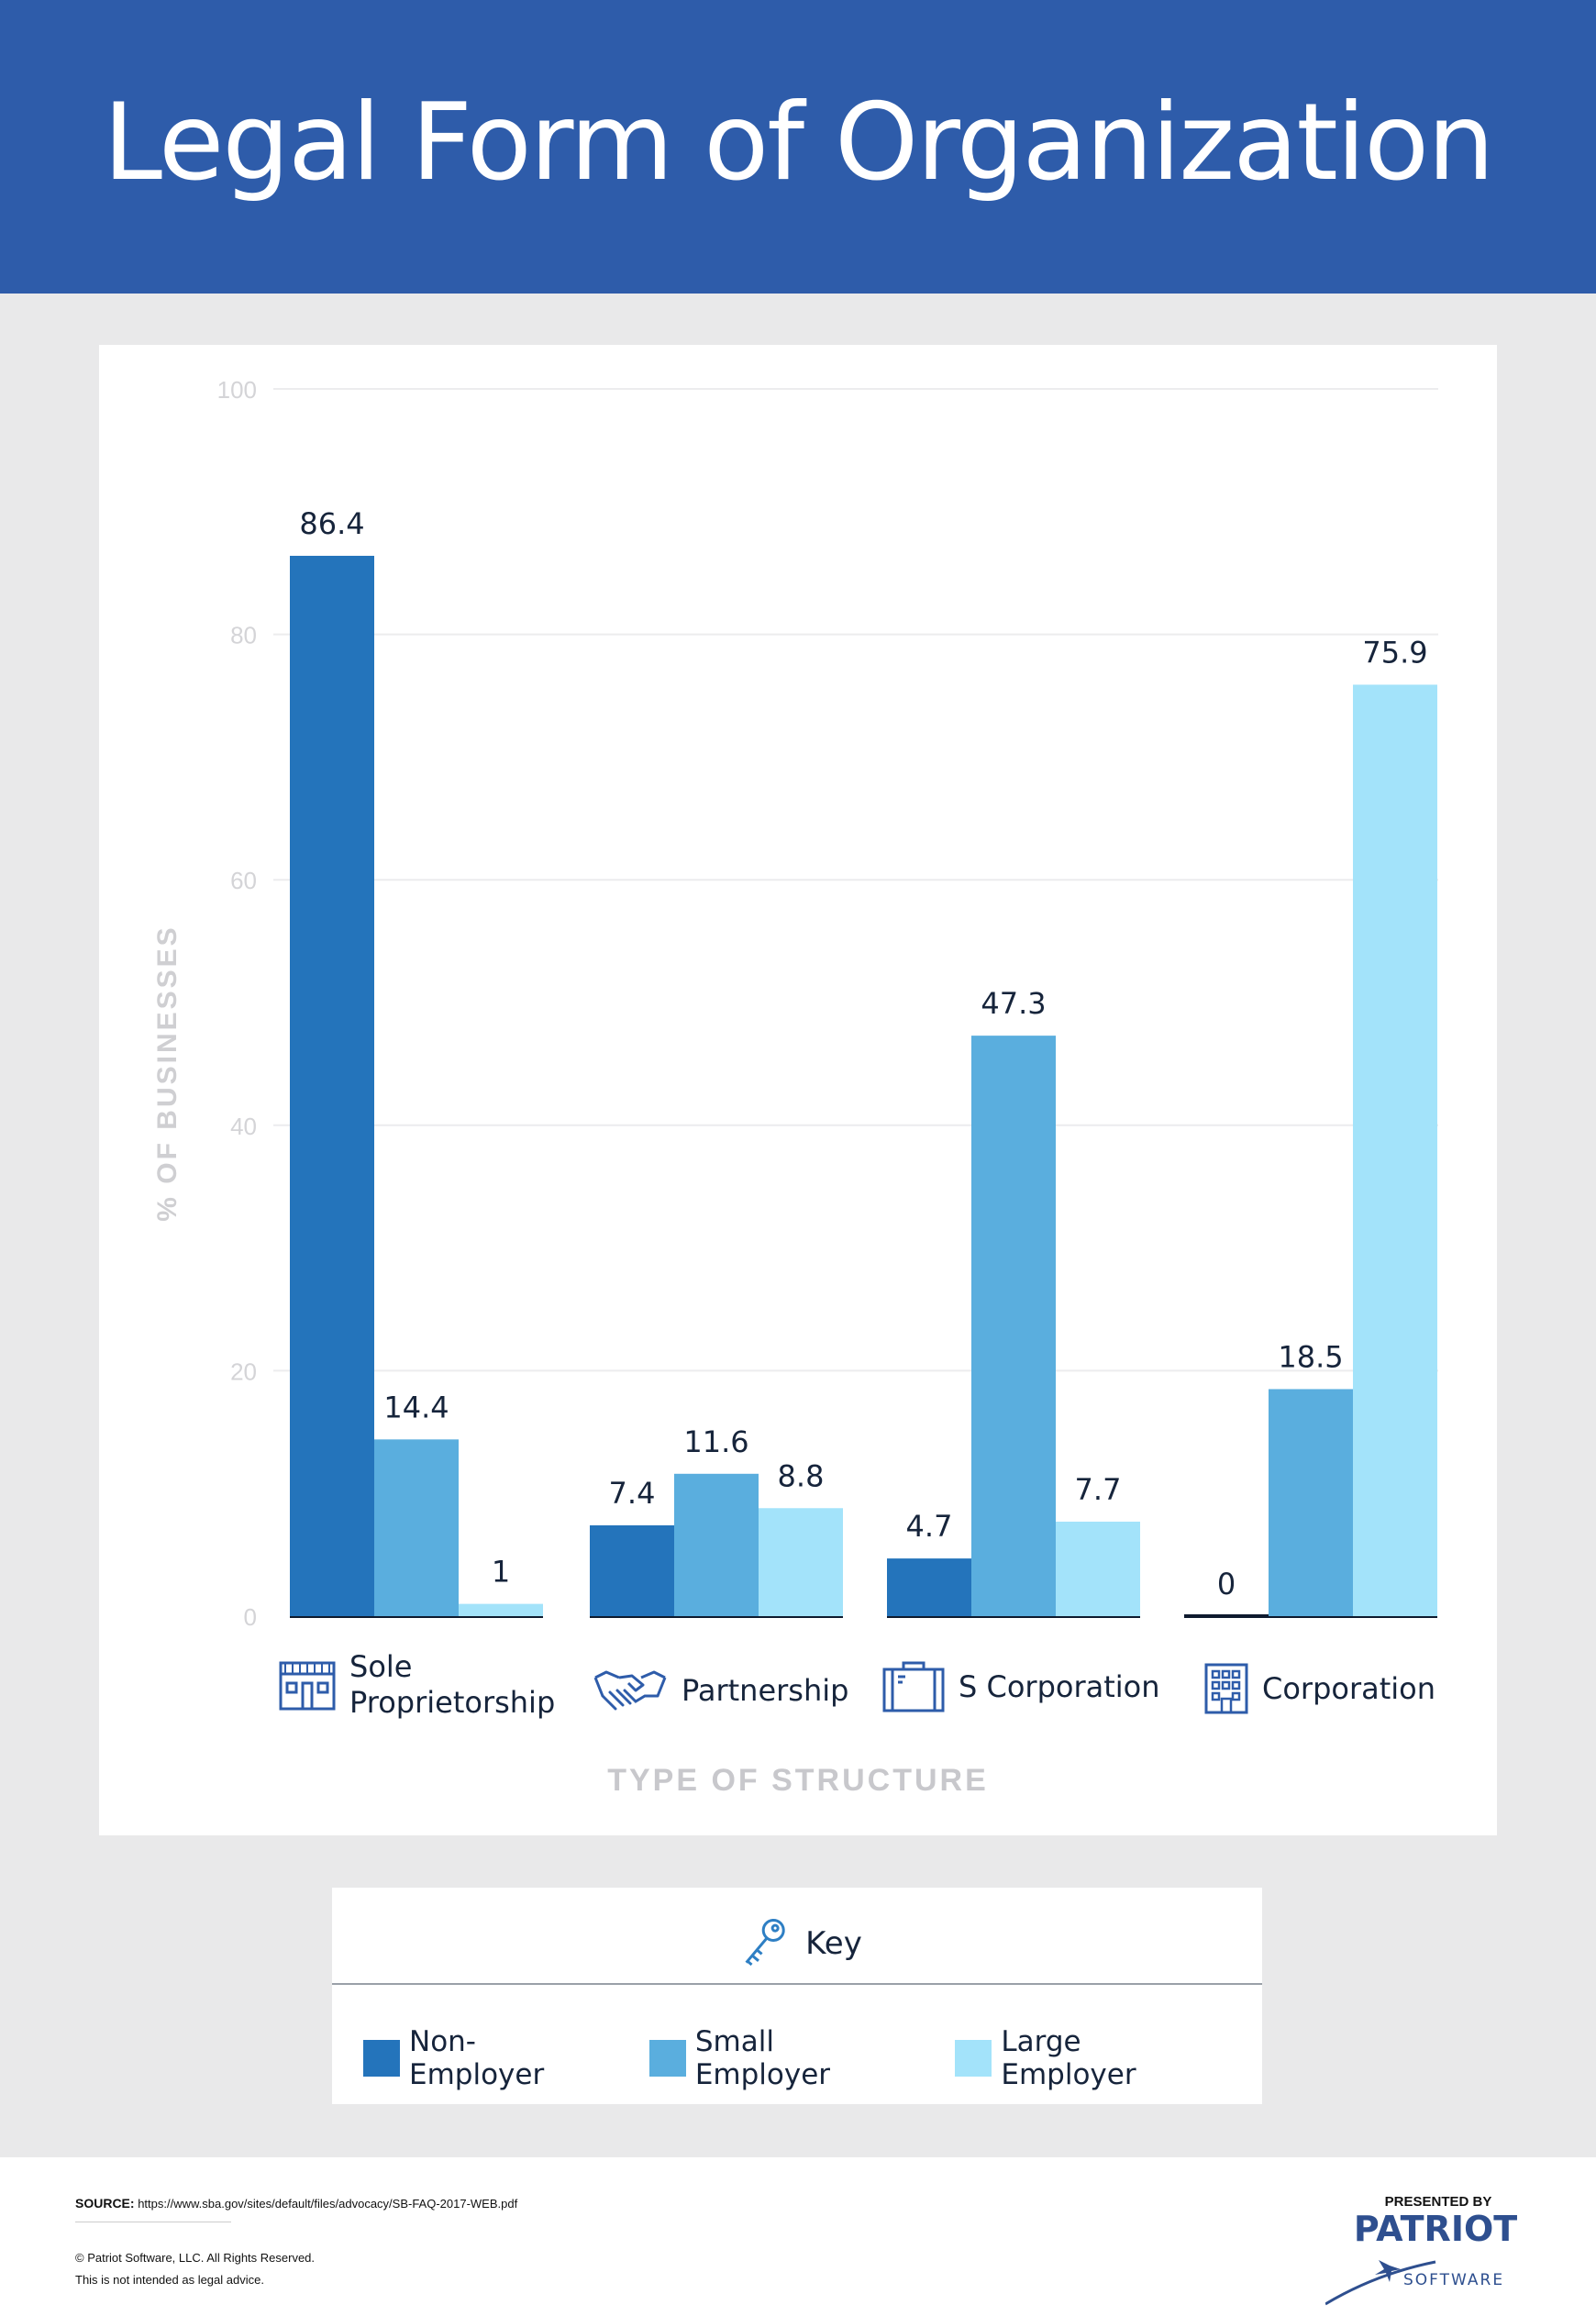 This screenshot has width=1596, height=2316. What do you see at coordinates (1435, 2229) in the screenshot?
I see `brand-name: PATRIOT` at bounding box center [1435, 2229].